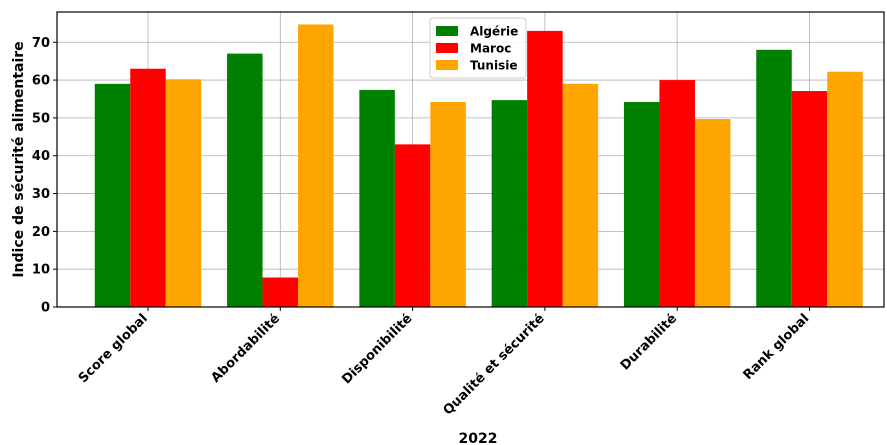 This screenshot has width=887, height=445. I want to click on x-tick-label: Disponibilité, so click(377, 349).